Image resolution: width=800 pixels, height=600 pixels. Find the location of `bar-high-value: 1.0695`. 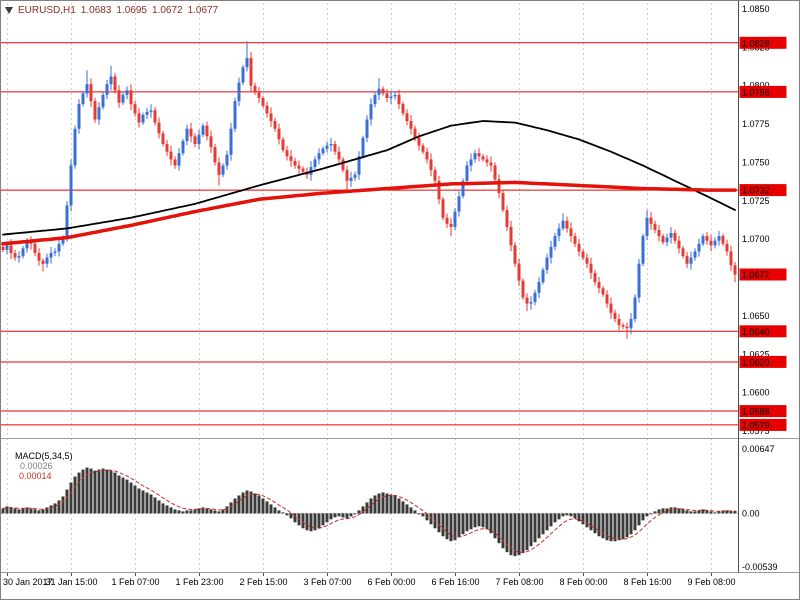

bar-high-value: 1.0695 is located at coordinates (131, 10).